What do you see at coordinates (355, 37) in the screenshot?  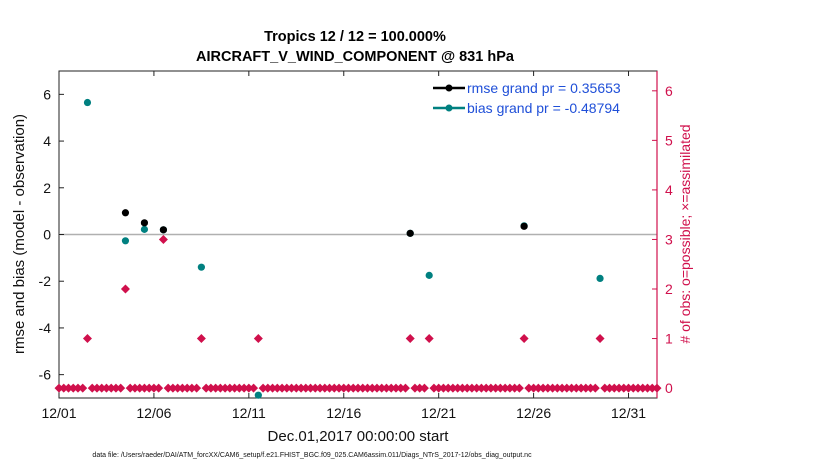 I see `chart-title: Tropics 12 / 12 = 100.000%` at bounding box center [355, 37].